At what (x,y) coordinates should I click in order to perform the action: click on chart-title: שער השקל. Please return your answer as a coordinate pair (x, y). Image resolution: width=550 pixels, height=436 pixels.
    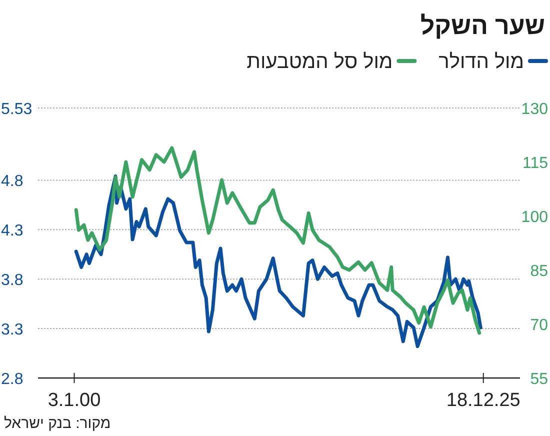
    Looking at the image, I should click on (482, 26).